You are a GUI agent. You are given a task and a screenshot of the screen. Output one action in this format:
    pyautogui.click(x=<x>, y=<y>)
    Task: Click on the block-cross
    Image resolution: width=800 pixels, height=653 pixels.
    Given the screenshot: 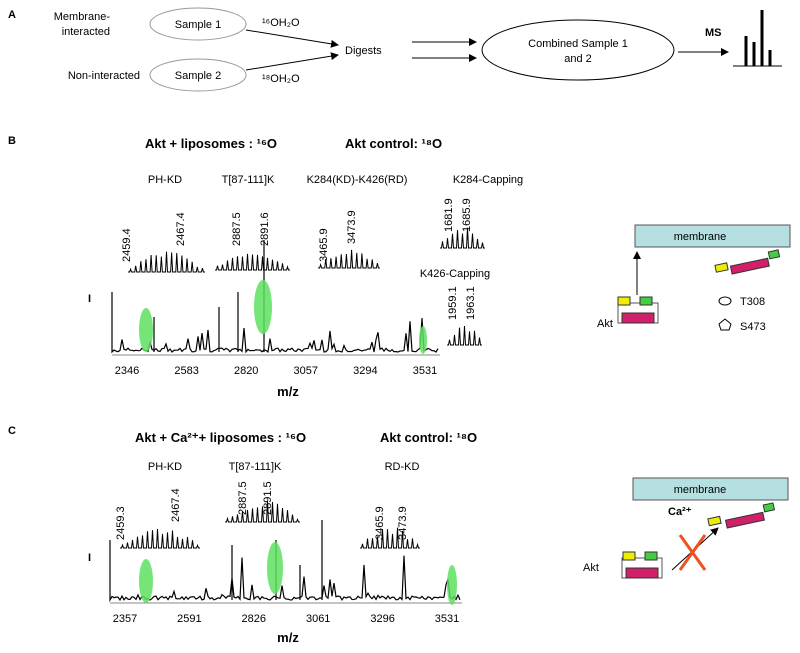 What is the action you would take?
    pyautogui.click(x=692, y=552)
    